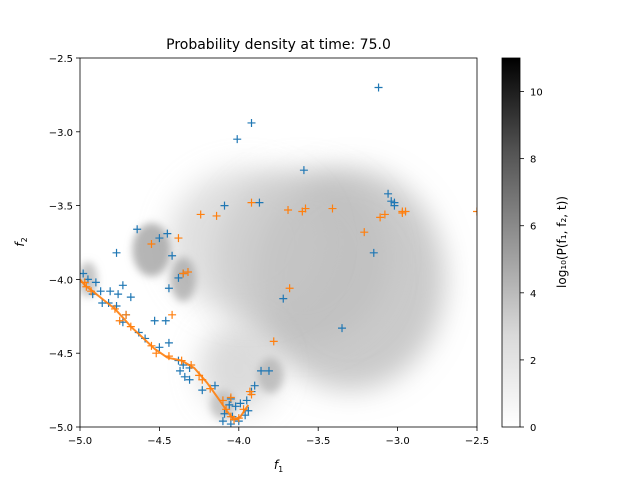  Describe the element at coordinates (280, 469) in the screenshot. I see `x-axis-label-sub: 1` at that location.